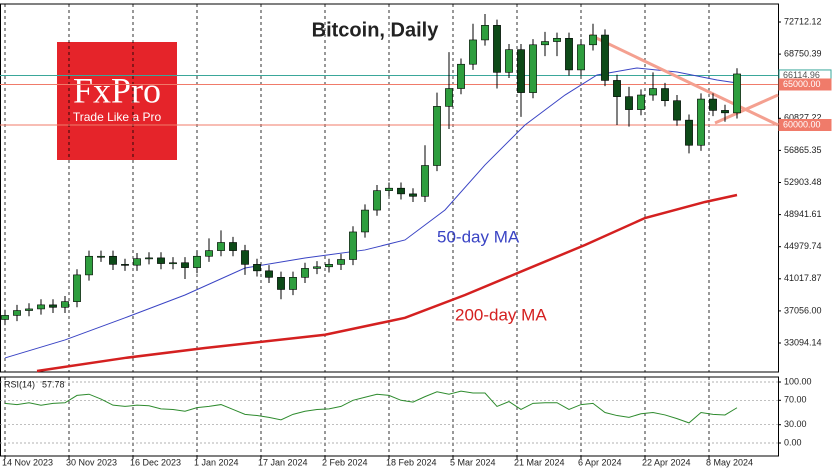  Describe the element at coordinates (283, 462) in the screenshot. I see `x-tick-label: 17 Jan 2024` at that location.